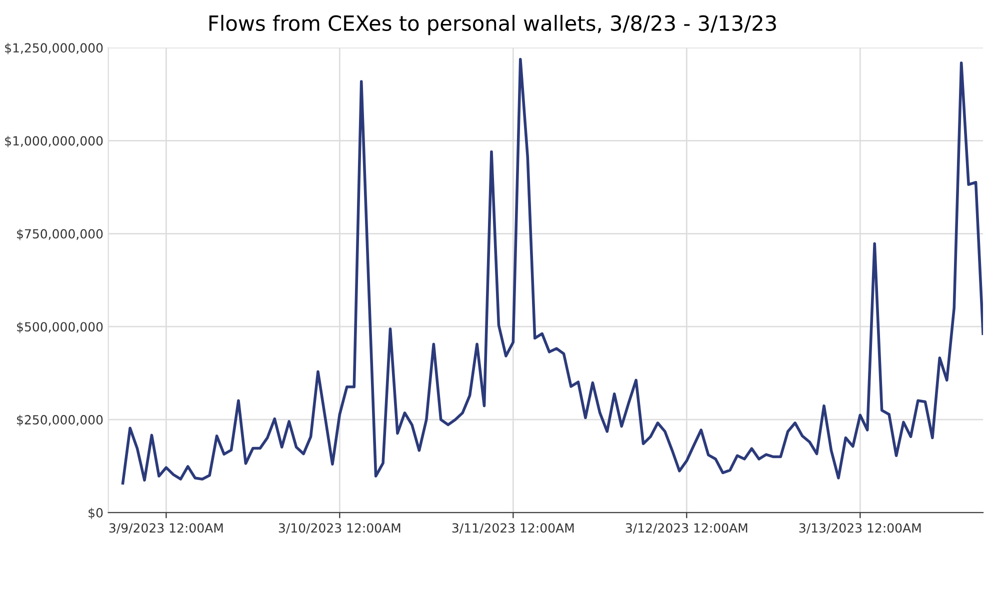  What do you see at coordinates (60, 420) in the screenshot?
I see `y-tick-label: $250,000,000` at bounding box center [60, 420].